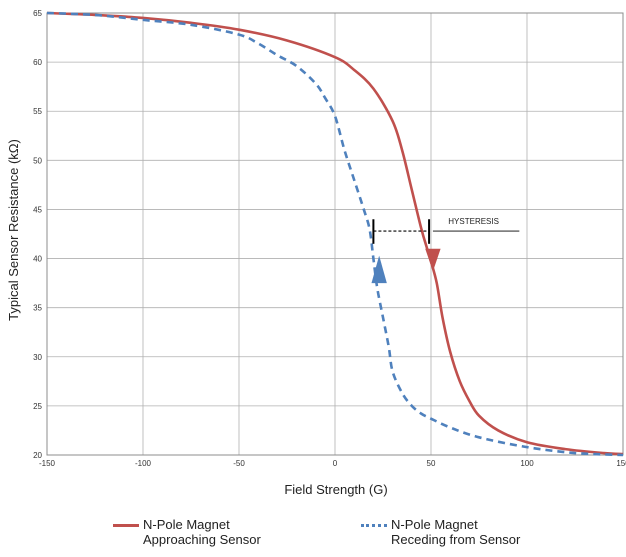 The width and height of the screenshot is (626, 557). What do you see at coordinates (37, 209) in the screenshot?
I see `y-tick-label: 45` at bounding box center [37, 209].